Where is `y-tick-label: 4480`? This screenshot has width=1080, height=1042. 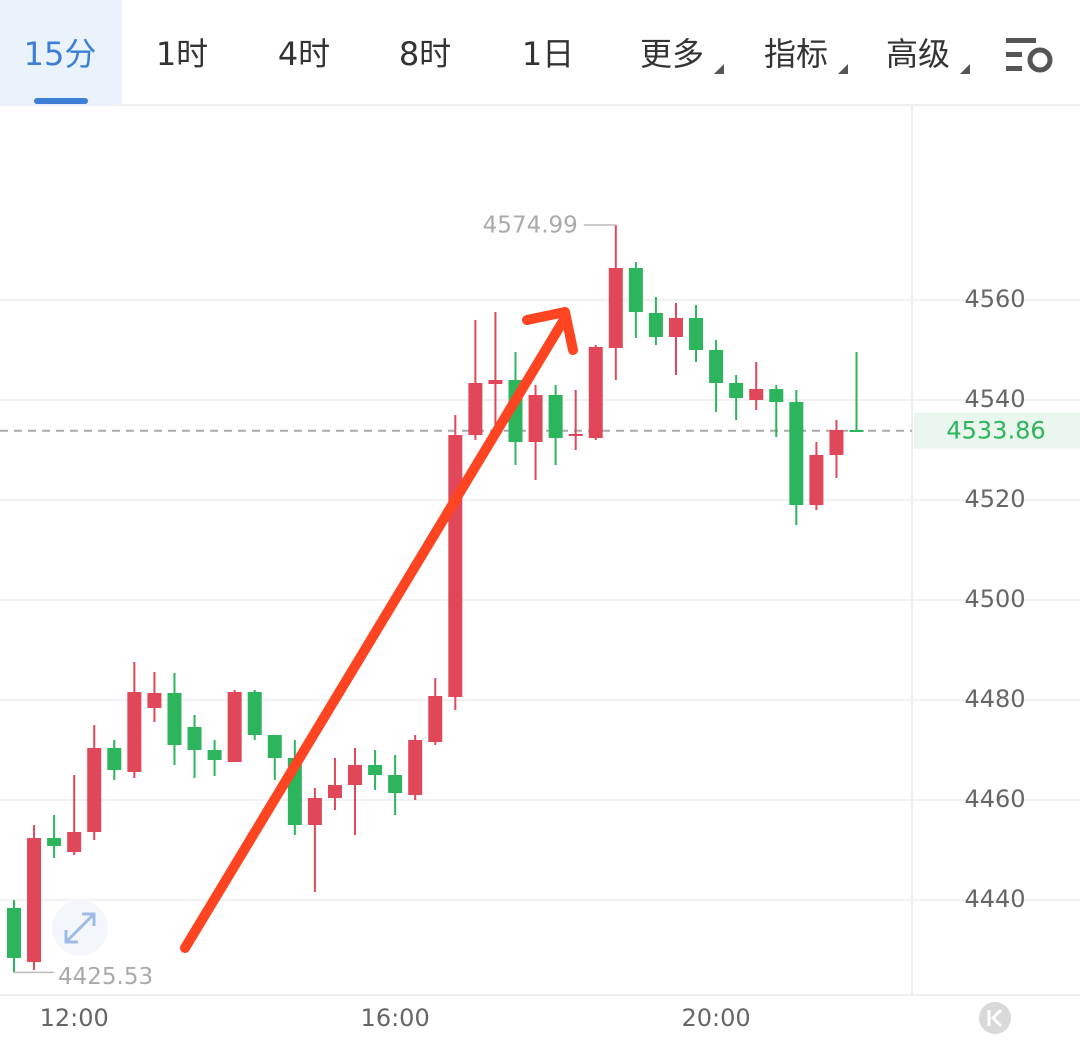 y-tick-label: 4480 is located at coordinates (994, 699).